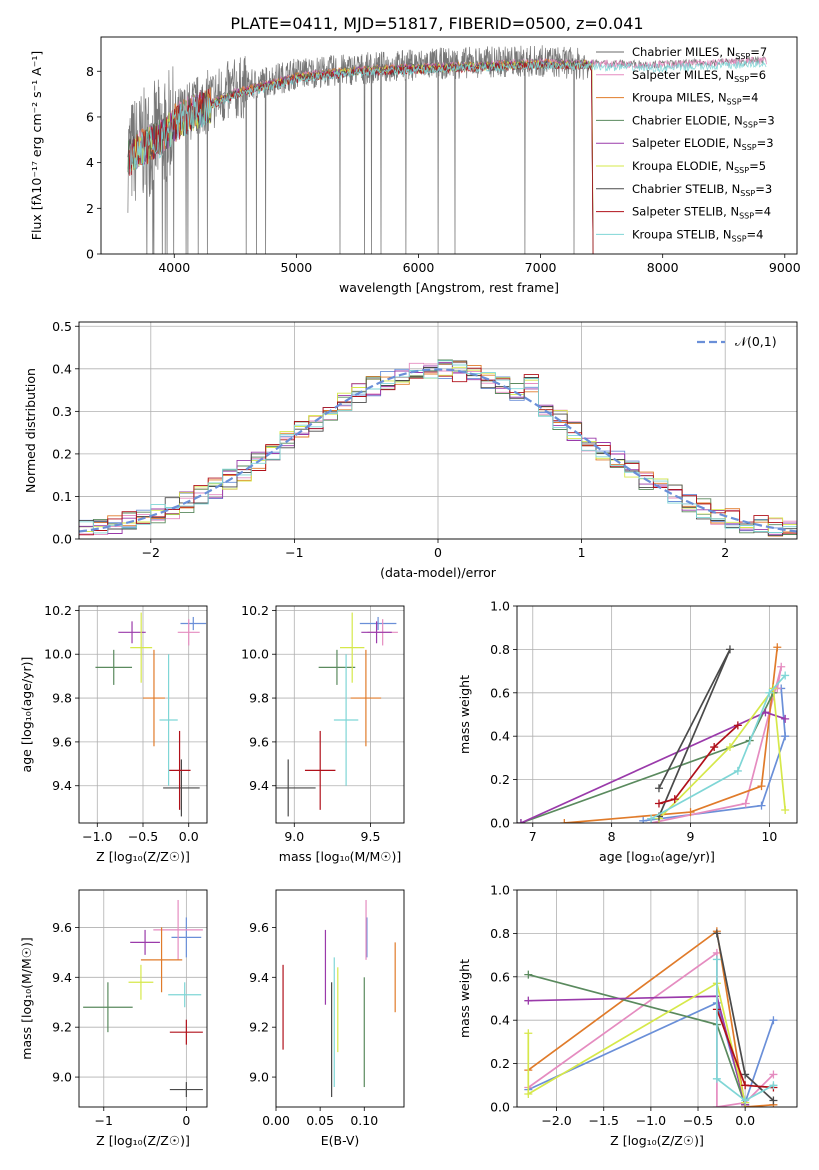  I want to click on x-tick-label: −2.0, so click(556, 1120).